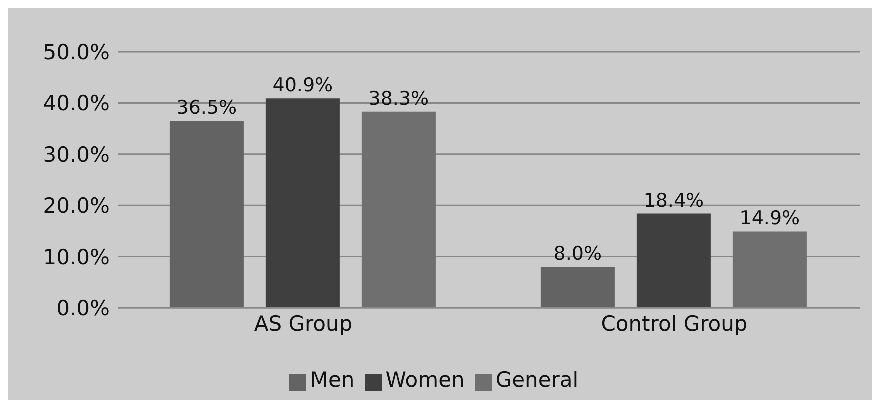  What do you see at coordinates (83, 308) in the screenshot?
I see `y-tick-label: 0.0%` at bounding box center [83, 308].